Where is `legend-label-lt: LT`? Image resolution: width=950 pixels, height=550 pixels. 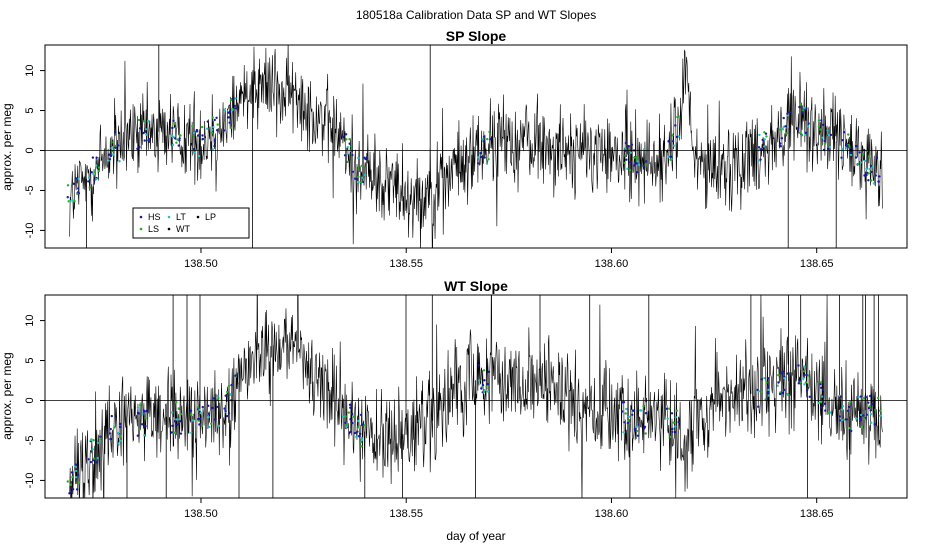
legend-label-lt: LT is located at coordinates (181, 217).